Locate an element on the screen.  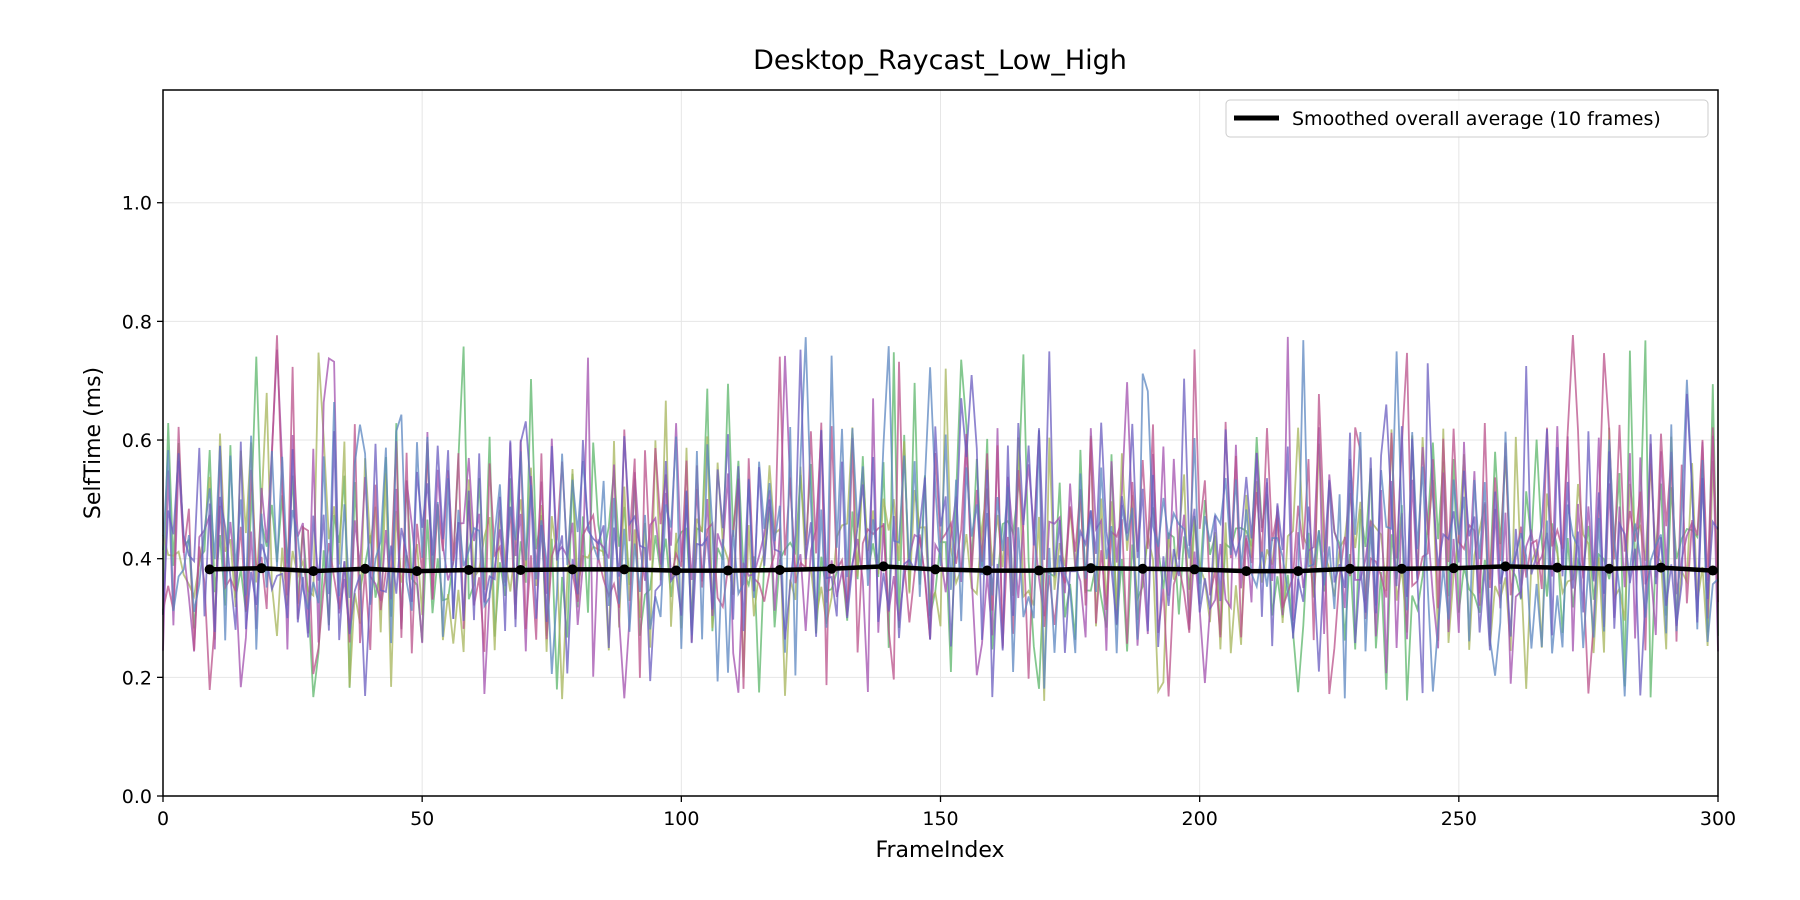
x-tick-label: 100 is located at coordinates (681, 819).